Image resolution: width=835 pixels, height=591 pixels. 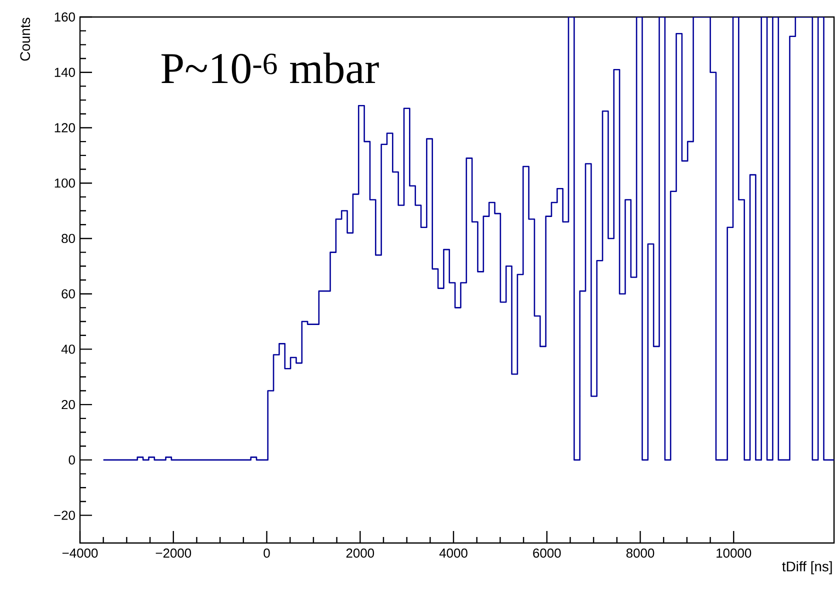 What do you see at coordinates (68, 349) in the screenshot?
I see `y-tick-label: 40` at bounding box center [68, 349].